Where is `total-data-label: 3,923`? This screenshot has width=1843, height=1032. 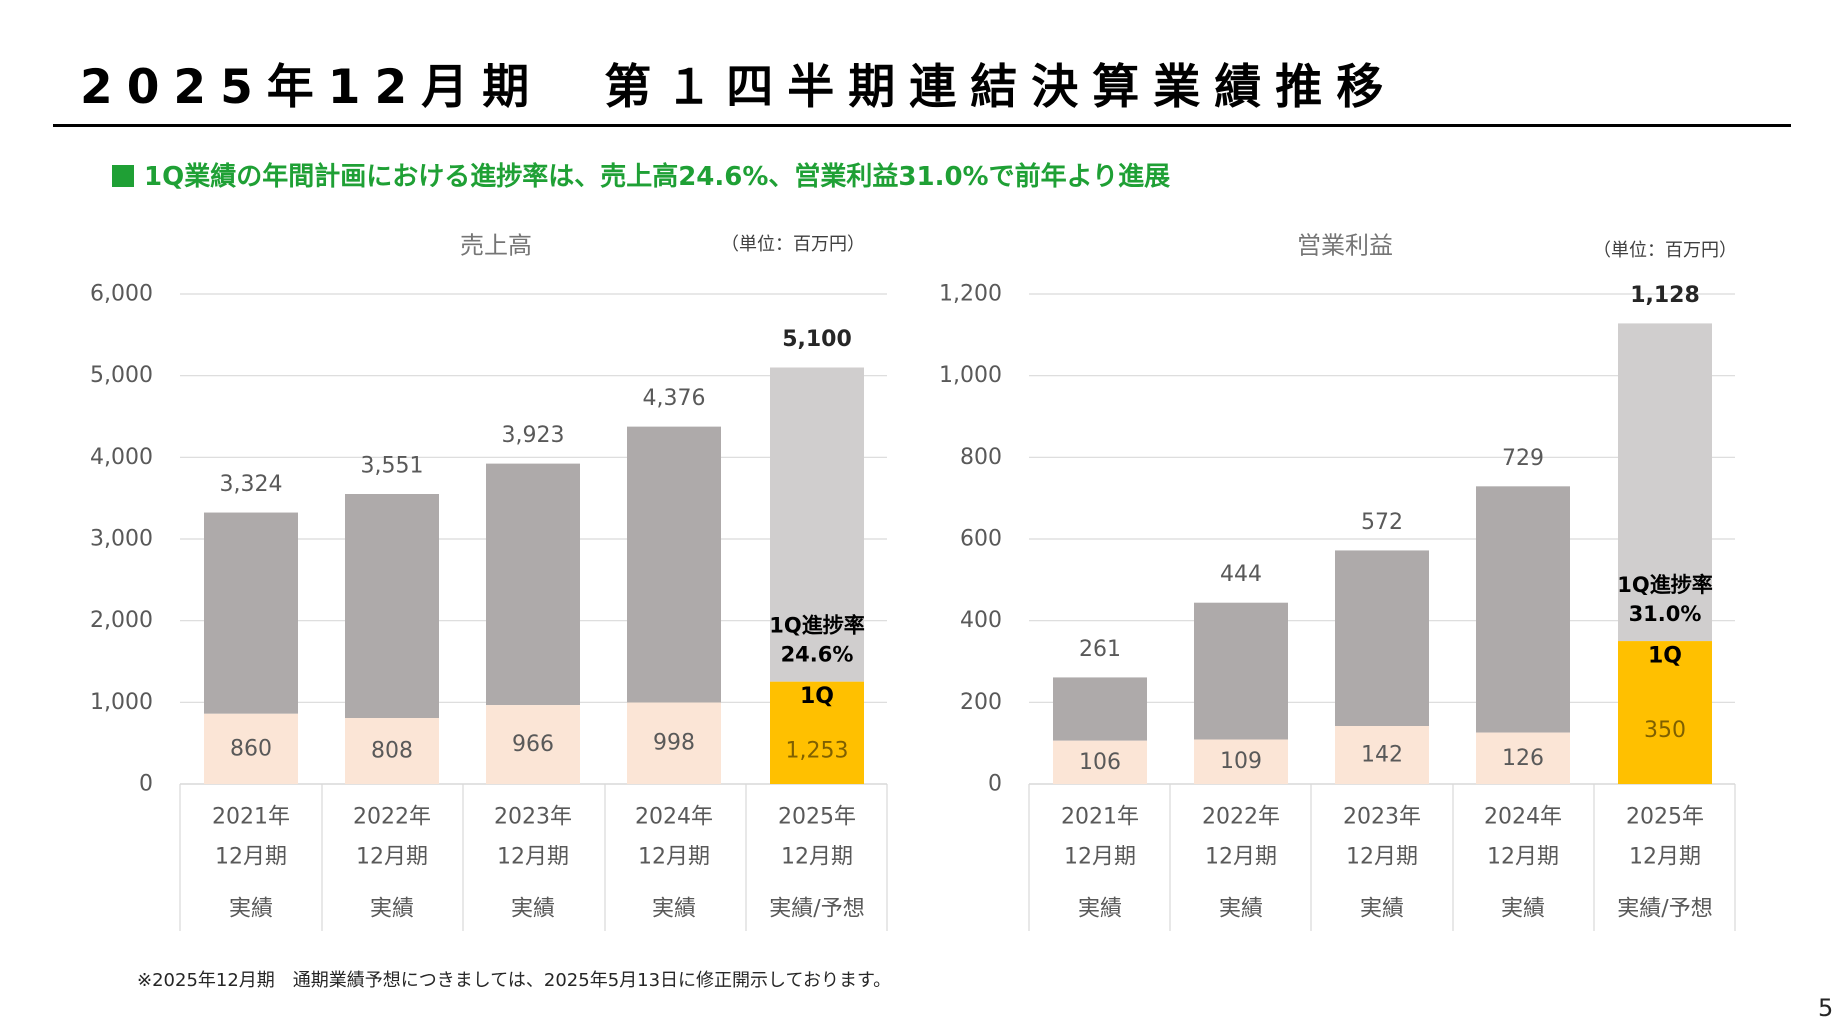 total-data-label: 3,923 is located at coordinates (533, 435).